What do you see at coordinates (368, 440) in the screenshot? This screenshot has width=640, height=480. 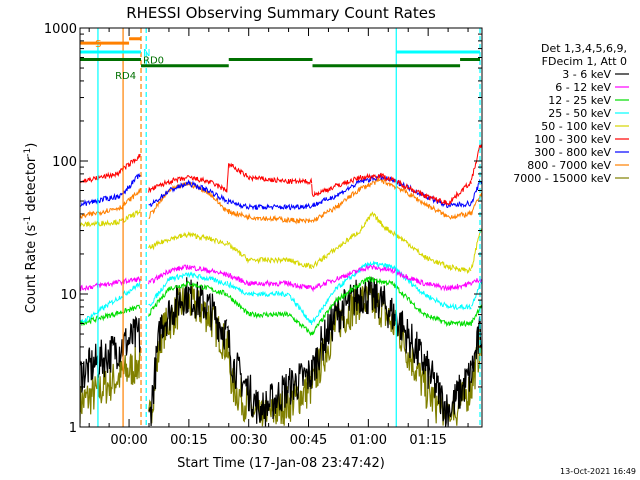 I see `x-tick-label-4: 01:00` at bounding box center [368, 440].